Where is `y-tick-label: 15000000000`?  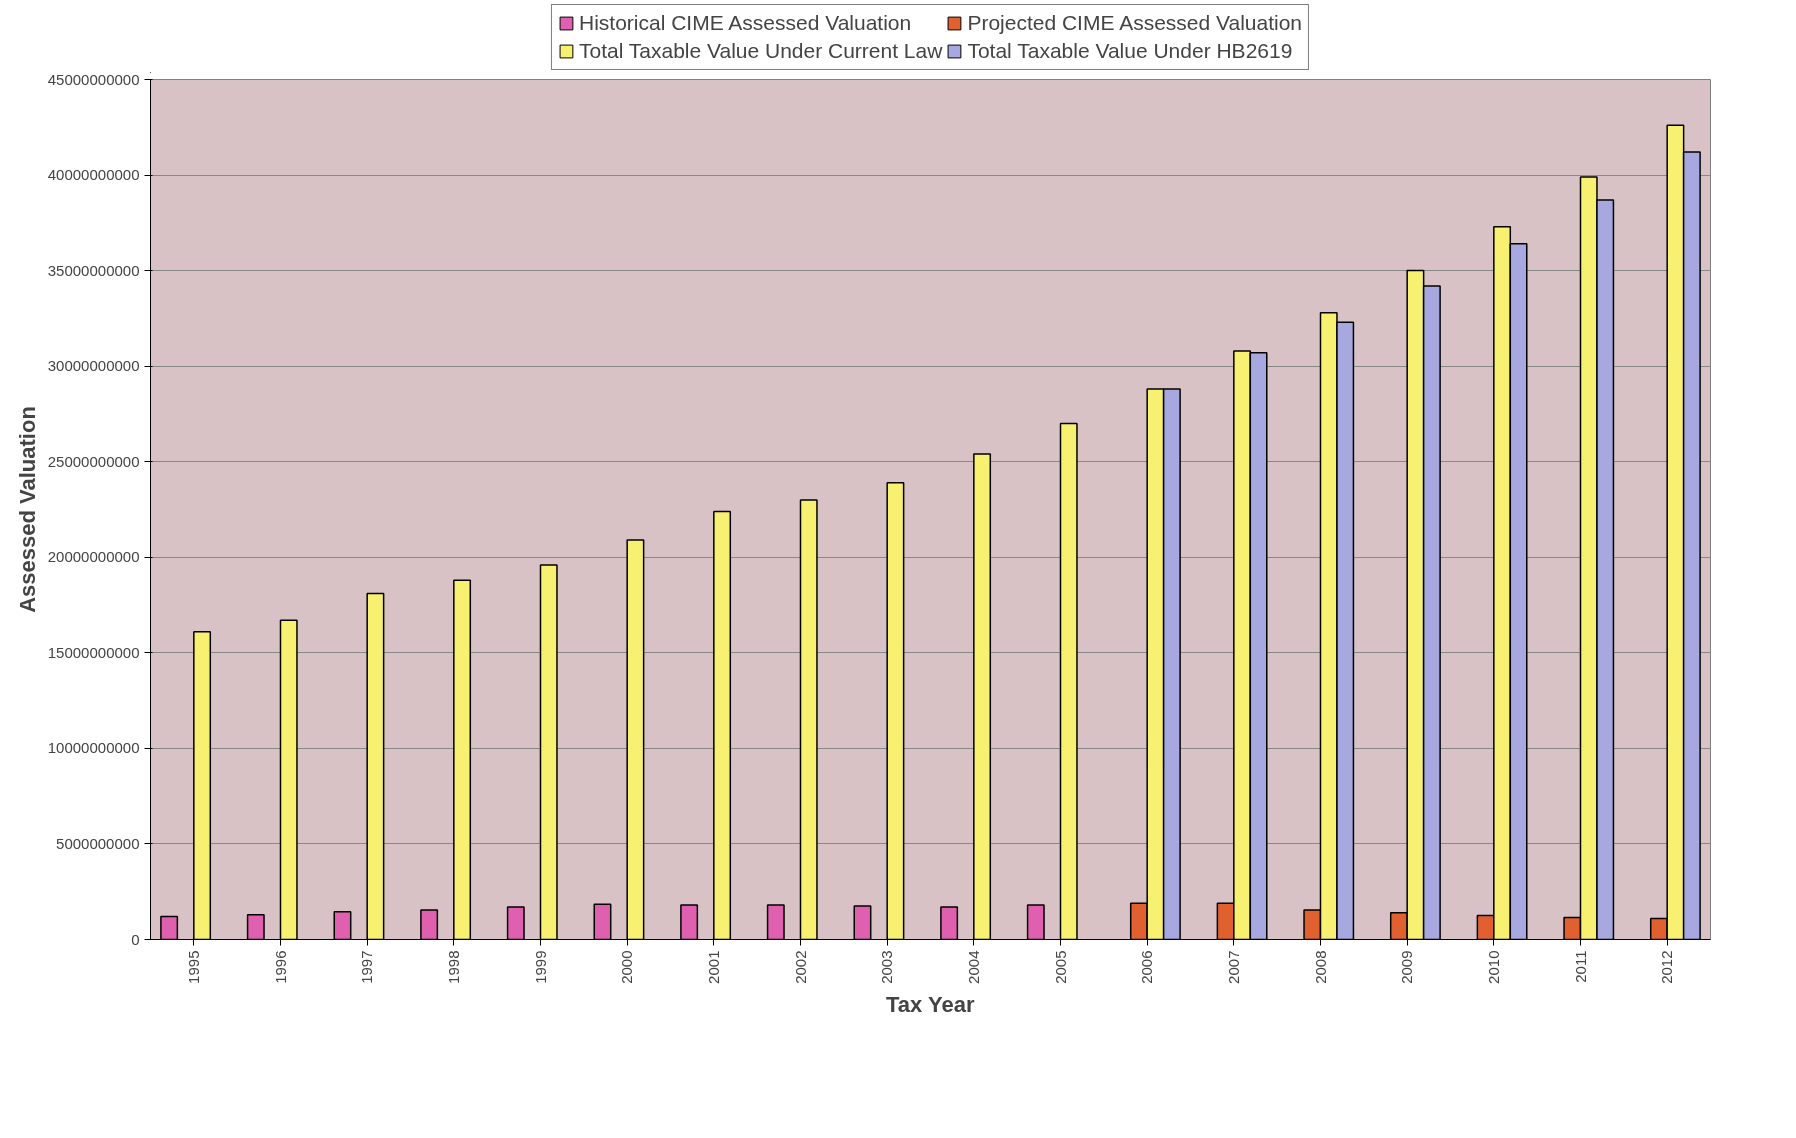
y-tick-label: 15000000000 is located at coordinates (93, 652).